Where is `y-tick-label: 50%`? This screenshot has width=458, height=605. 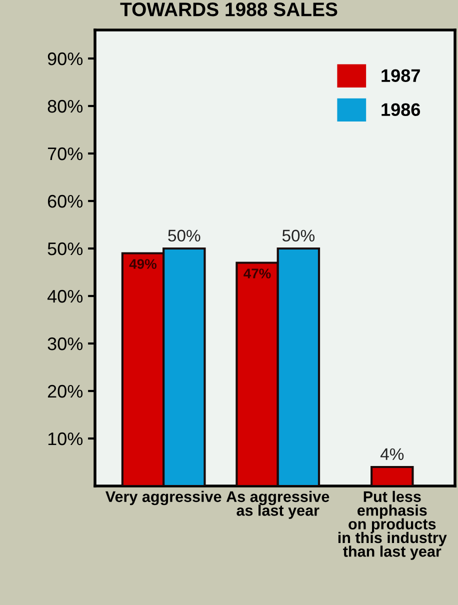
y-tick-label: 50% is located at coordinates (65, 249).